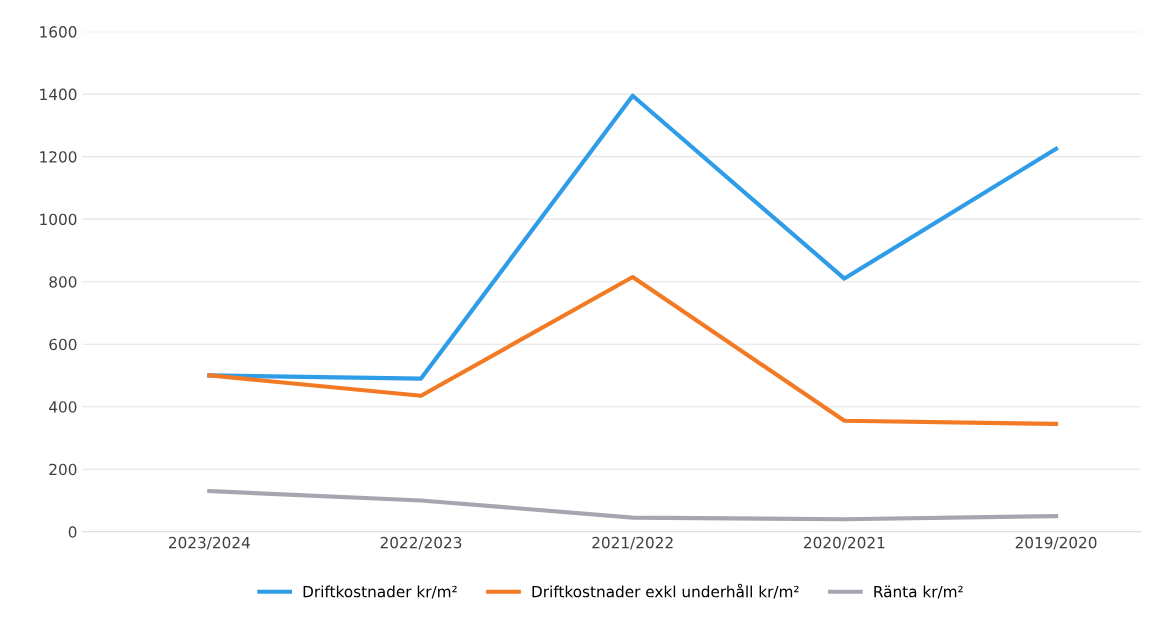 Image resolution: width=1176 pixels, height=633 pixels. What do you see at coordinates (1056, 543) in the screenshot?
I see `x-tick-label: 2019/2020` at bounding box center [1056, 543].